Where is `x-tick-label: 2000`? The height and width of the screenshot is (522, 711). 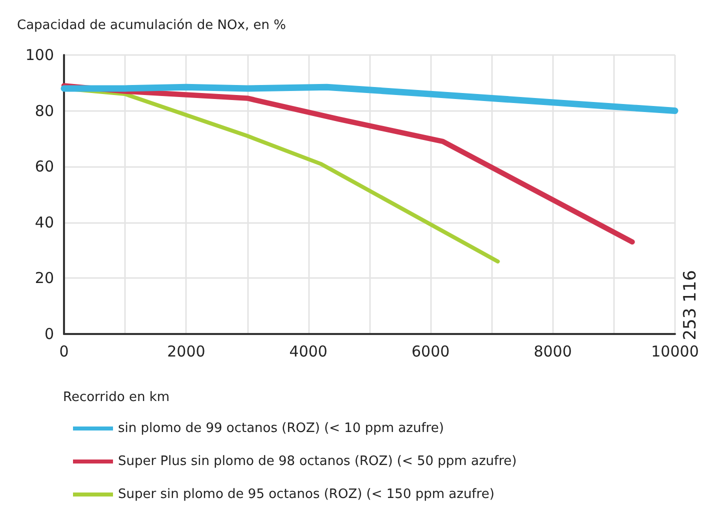 x-tick-label: 2000 is located at coordinates (186, 351).